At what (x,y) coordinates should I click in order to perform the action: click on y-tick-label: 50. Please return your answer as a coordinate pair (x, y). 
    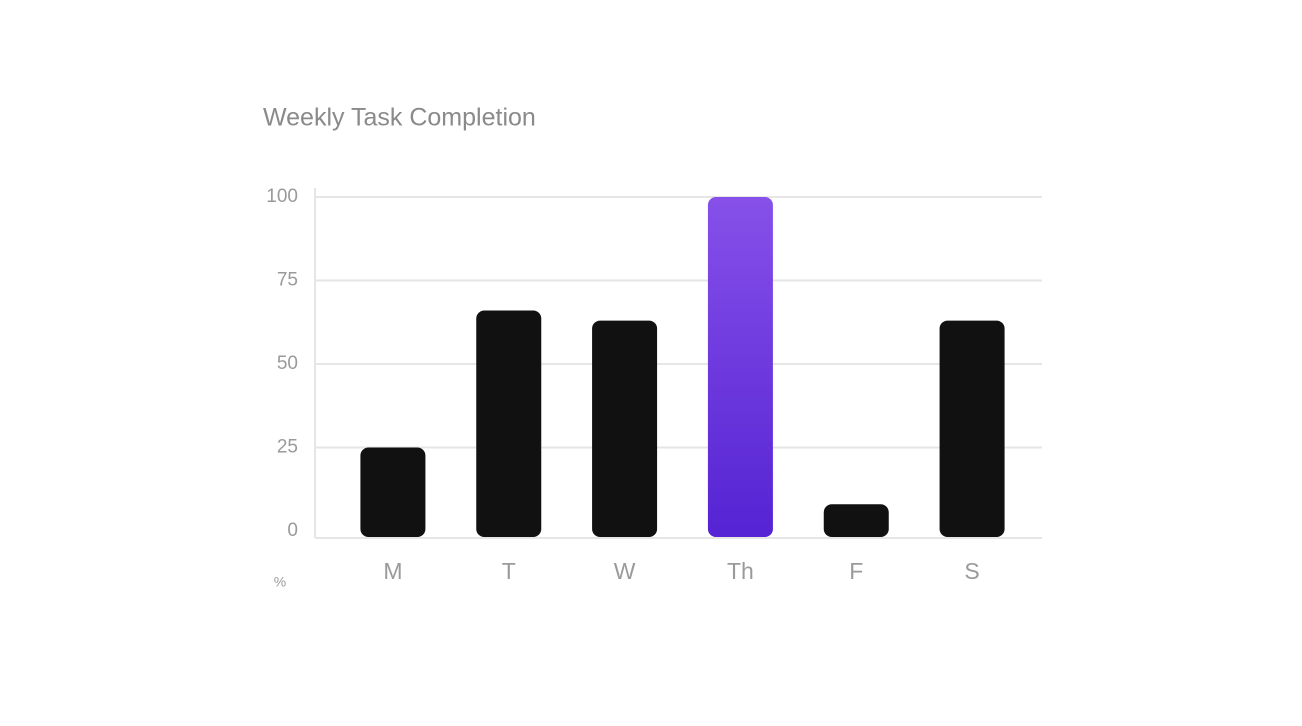
    Looking at the image, I should click on (287, 363).